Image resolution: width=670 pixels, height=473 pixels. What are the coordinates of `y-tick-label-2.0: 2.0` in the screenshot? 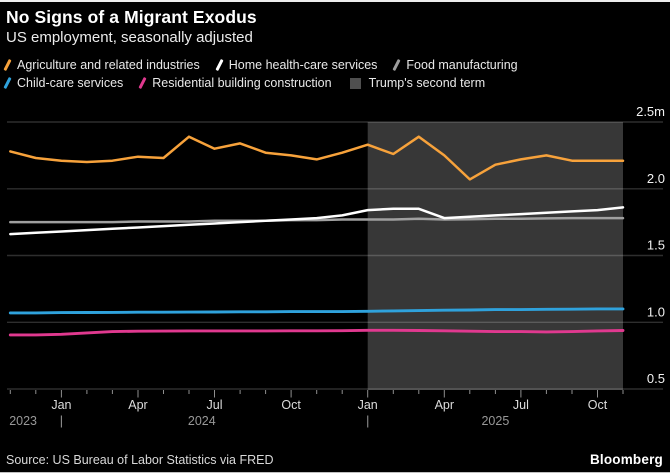 It's located at (656, 178).